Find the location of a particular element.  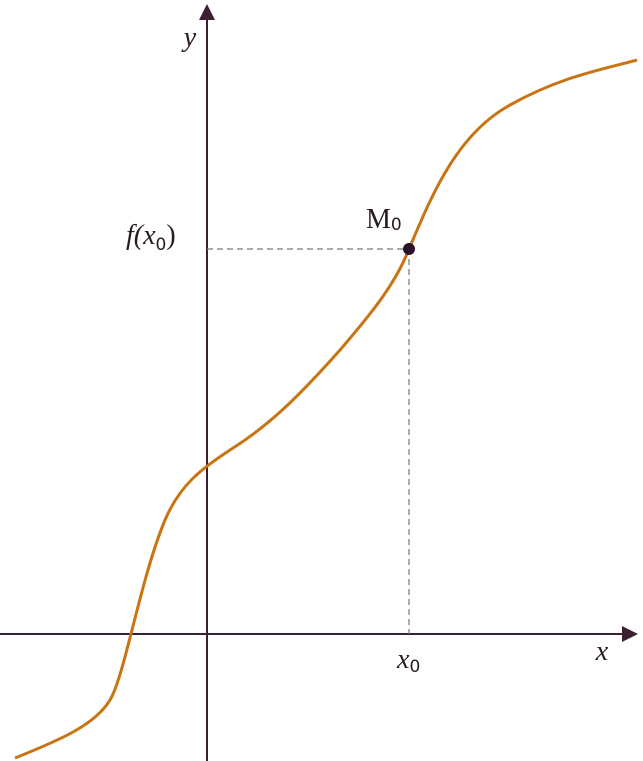

y-marker-sub: 0 is located at coordinates (161, 245).